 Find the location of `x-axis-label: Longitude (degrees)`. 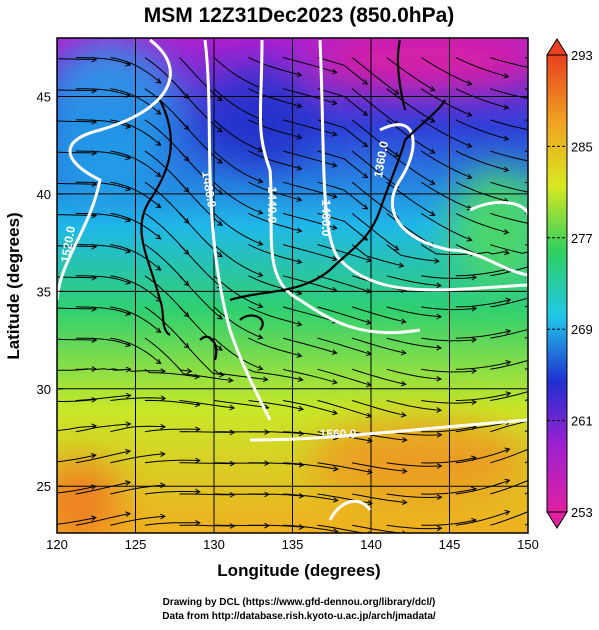

x-axis-label: Longitude (degrees) is located at coordinates (298, 570).